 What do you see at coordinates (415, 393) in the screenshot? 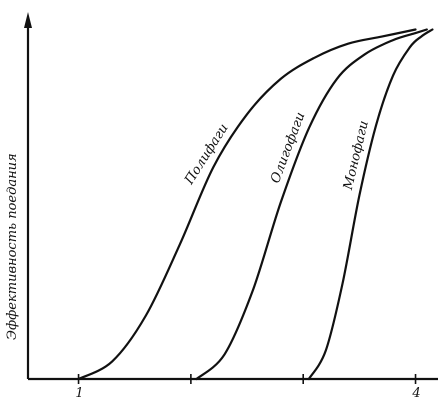
I see `x-tick-label-4: 4` at bounding box center [415, 393].